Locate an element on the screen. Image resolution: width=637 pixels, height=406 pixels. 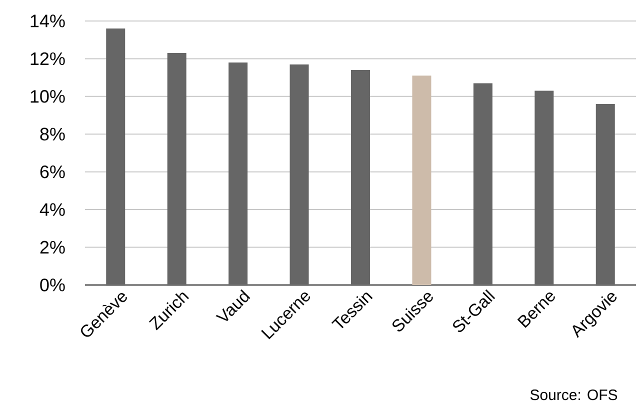
y-tick-label: 10% is located at coordinates (47, 96).